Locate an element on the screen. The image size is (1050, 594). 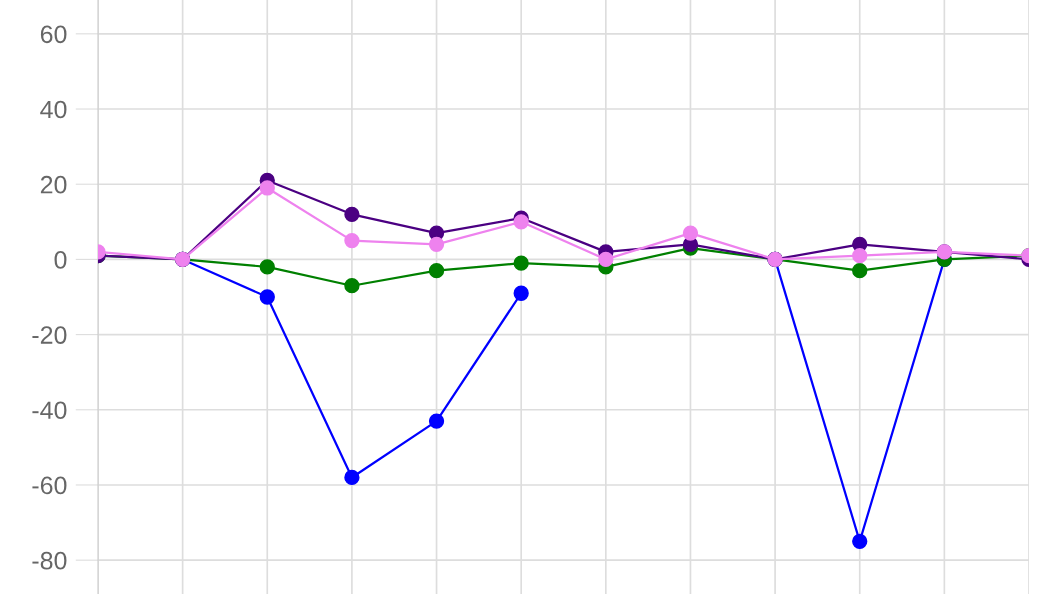
y-tick-label: 40 is located at coordinates (53, 109).